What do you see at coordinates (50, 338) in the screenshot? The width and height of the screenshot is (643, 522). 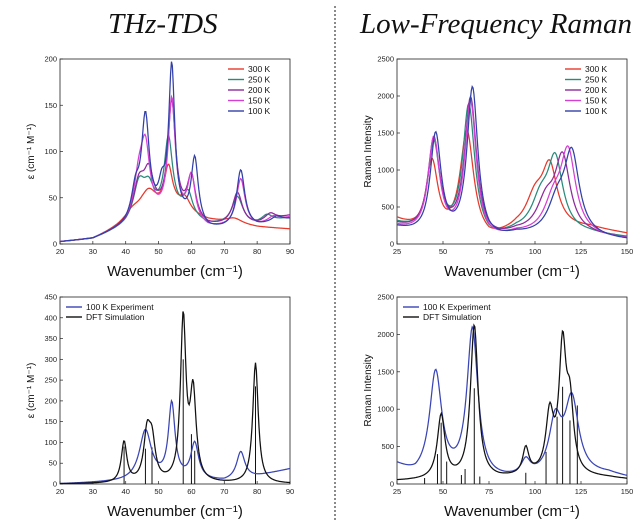 I see `y-tick-label: 350` at bounding box center [50, 338].